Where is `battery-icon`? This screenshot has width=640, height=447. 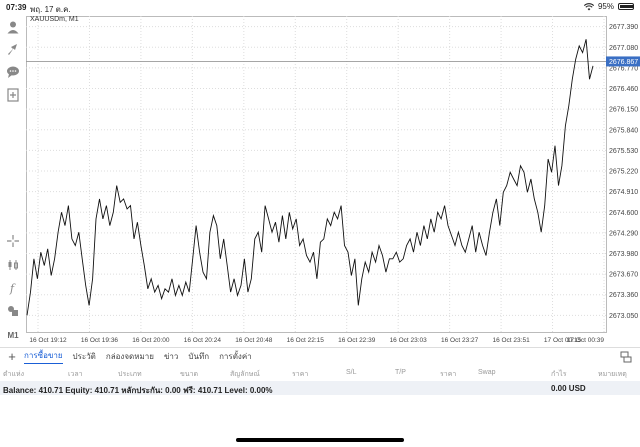
battery-icon is located at coordinates (626, 6).